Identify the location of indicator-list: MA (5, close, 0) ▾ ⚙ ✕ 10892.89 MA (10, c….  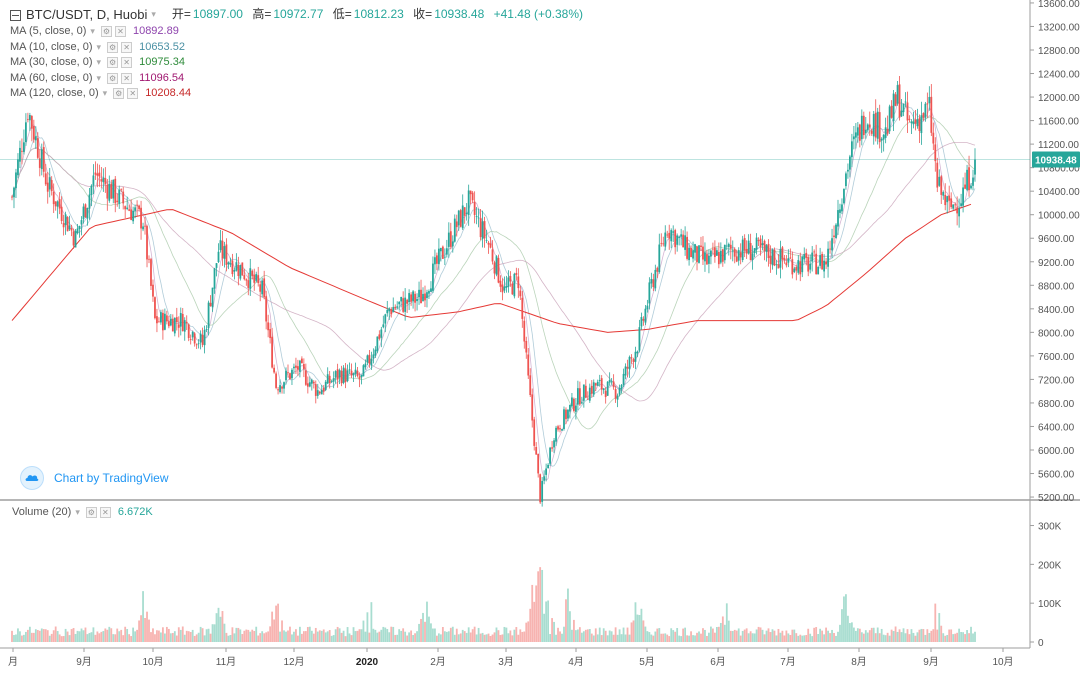
(299, 63).